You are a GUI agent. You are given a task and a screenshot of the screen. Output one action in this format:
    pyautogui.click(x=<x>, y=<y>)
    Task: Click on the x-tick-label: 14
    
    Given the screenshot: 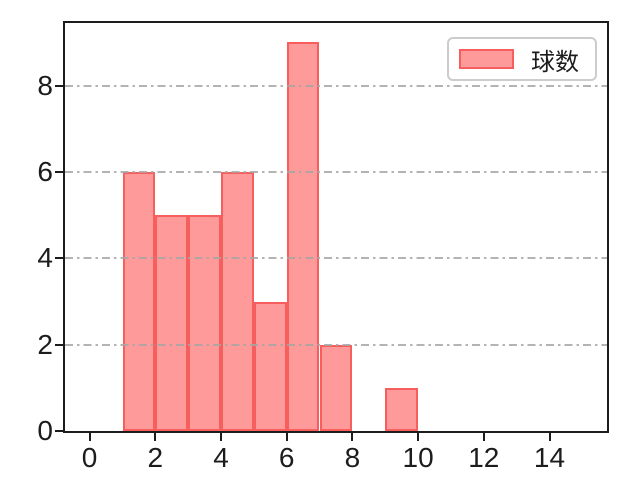 What is the action you would take?
    pyautogui.click(x=549, y=457)
    